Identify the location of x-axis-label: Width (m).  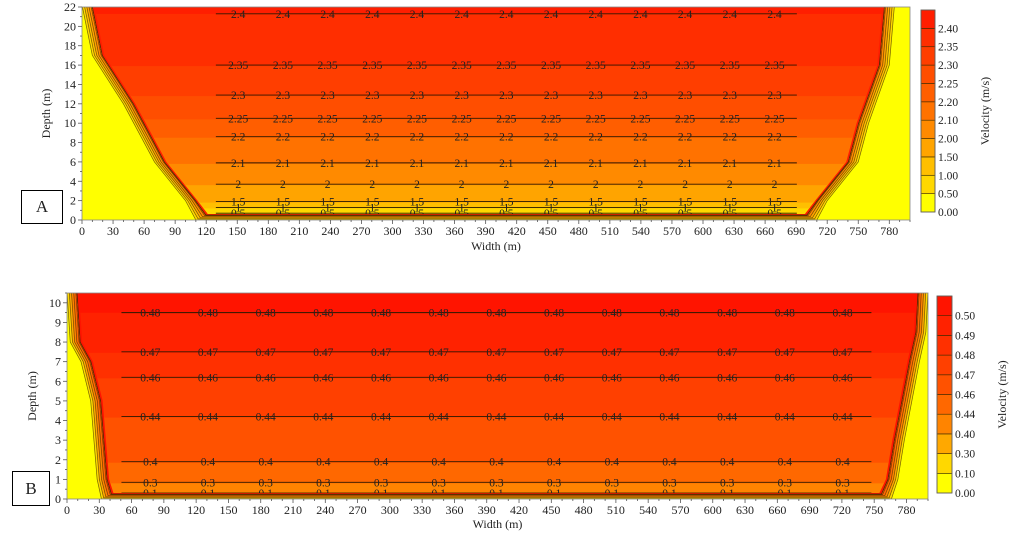
(498, 524).